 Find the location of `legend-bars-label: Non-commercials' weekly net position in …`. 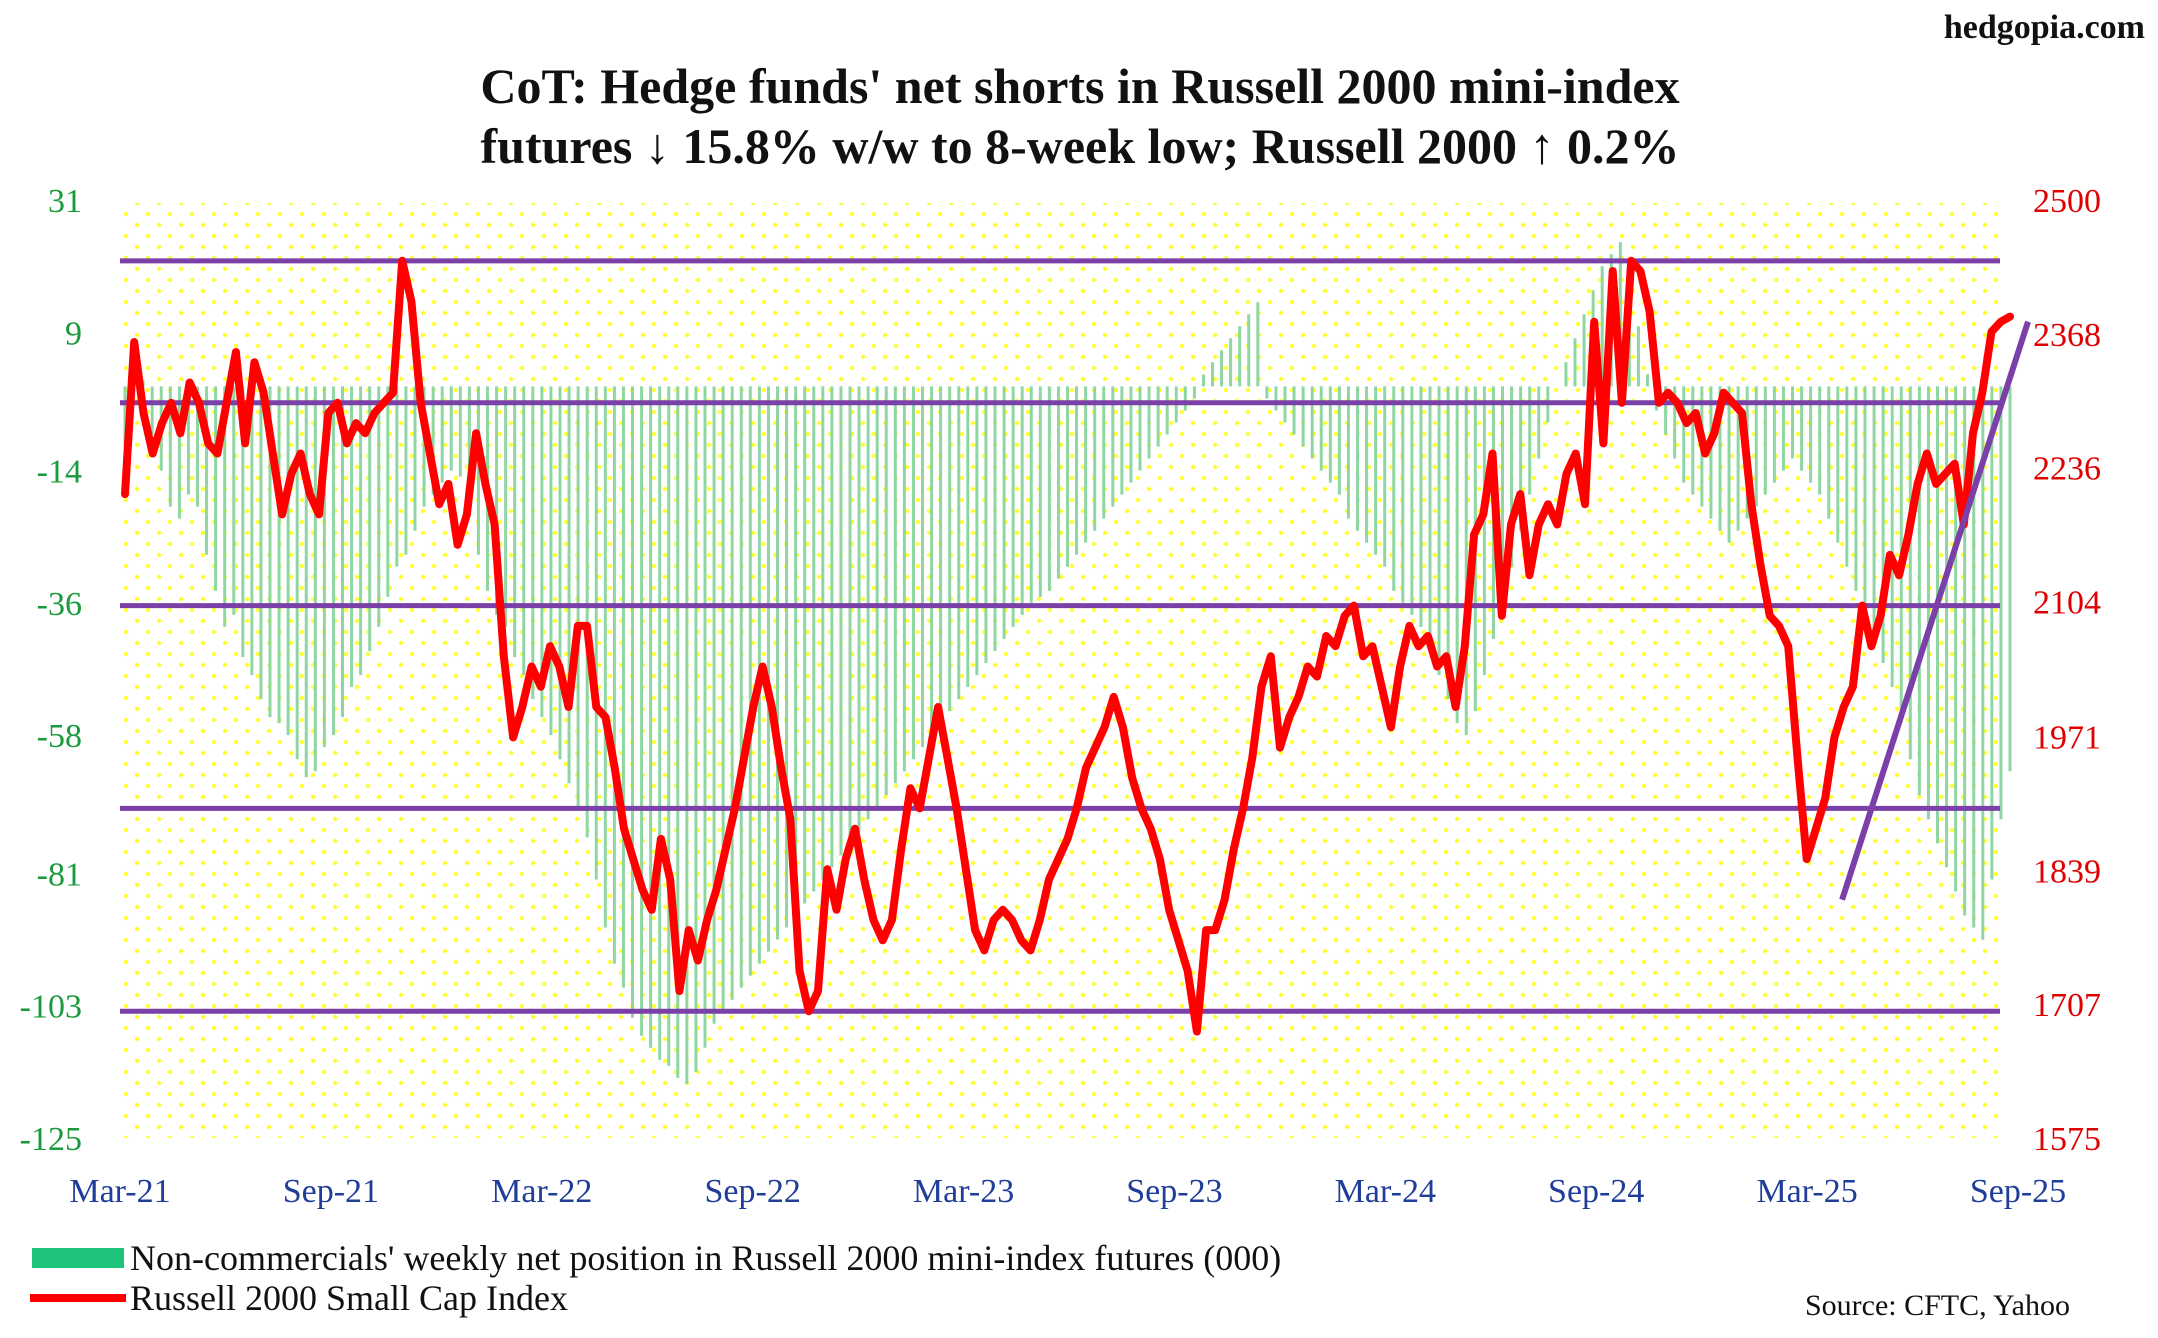

legend-bars-label: Non-commercials' weekly net position in … is located at coordinates (705, 1258).